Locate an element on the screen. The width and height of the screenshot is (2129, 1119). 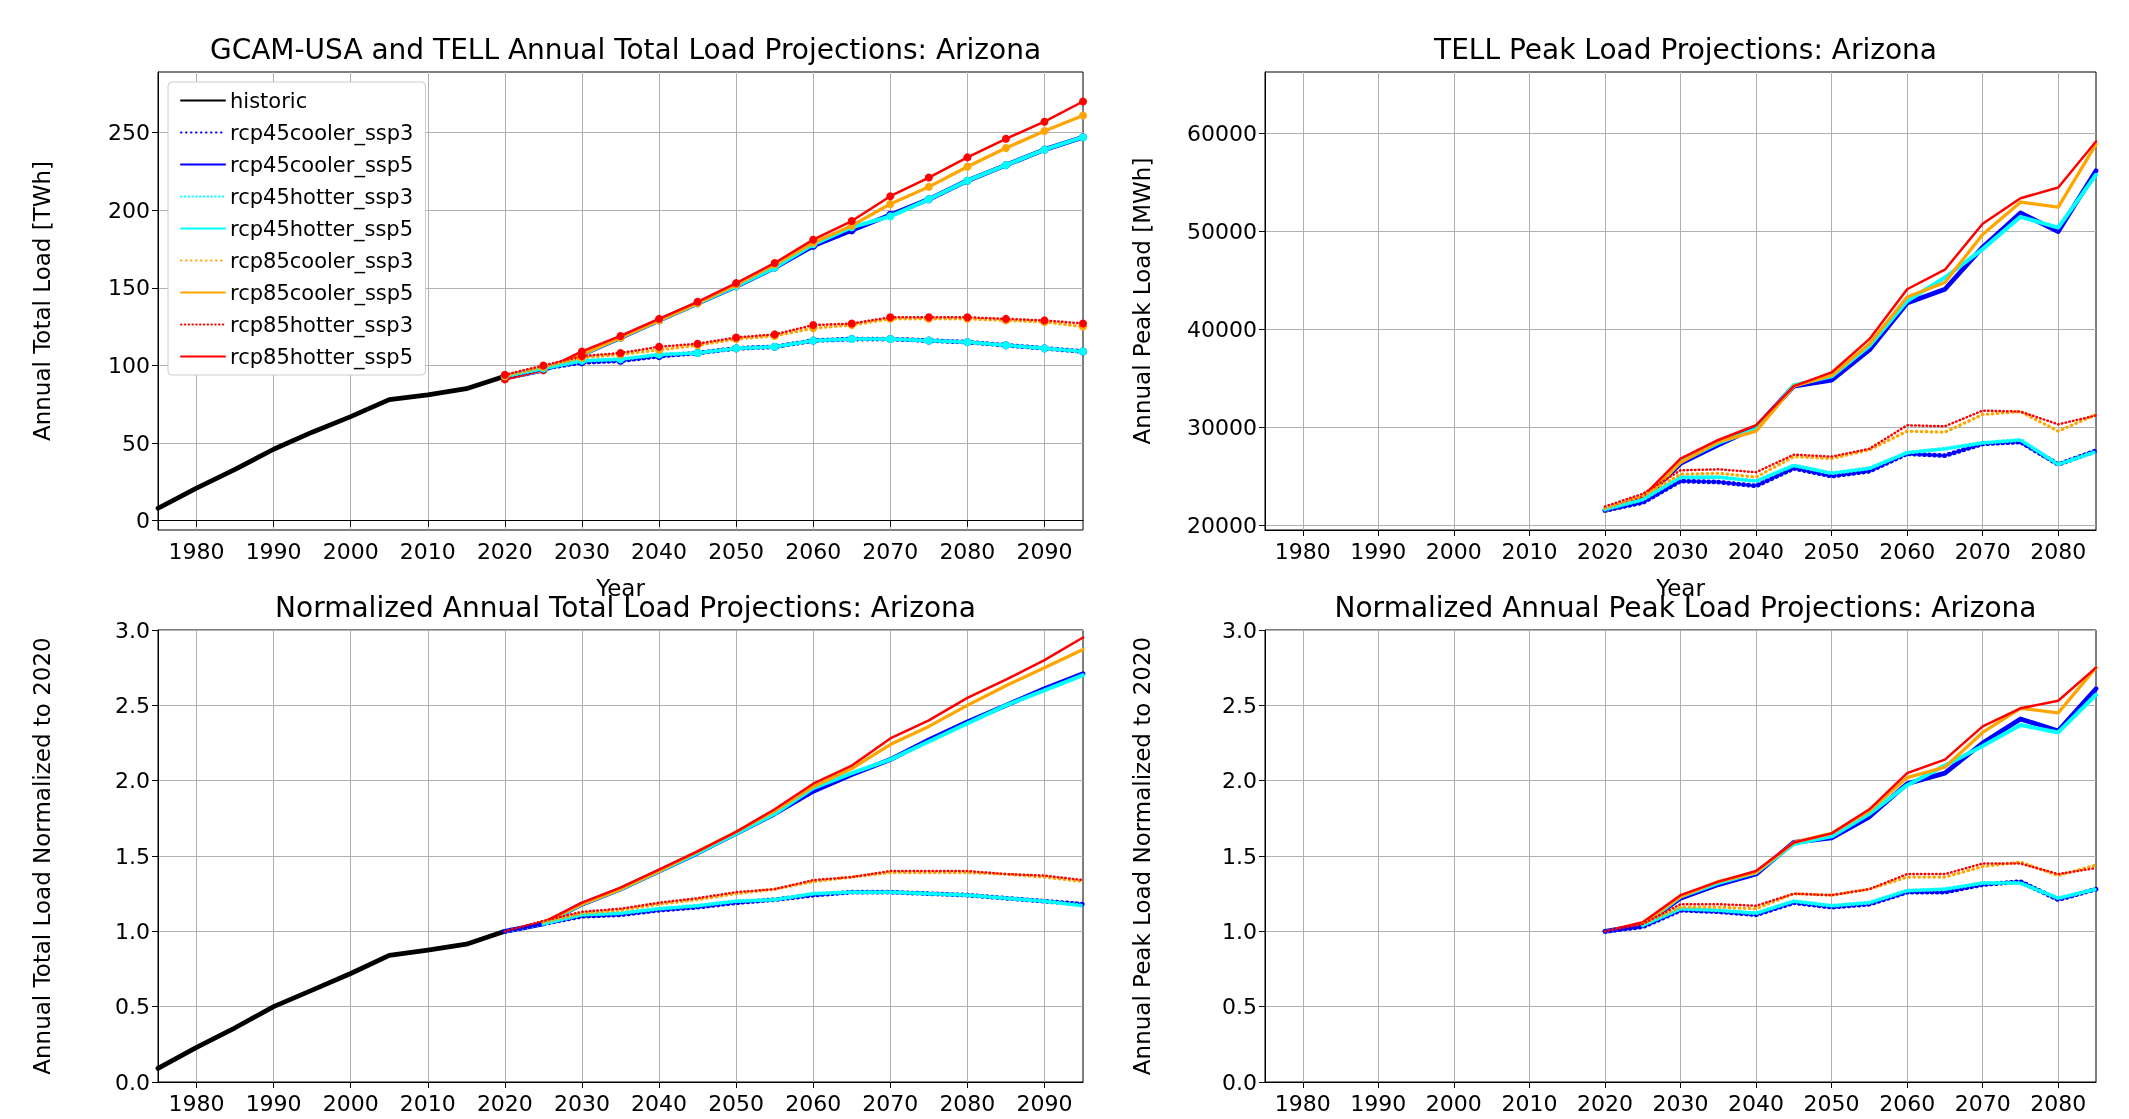
line-series is located at coordinates (813, 908).